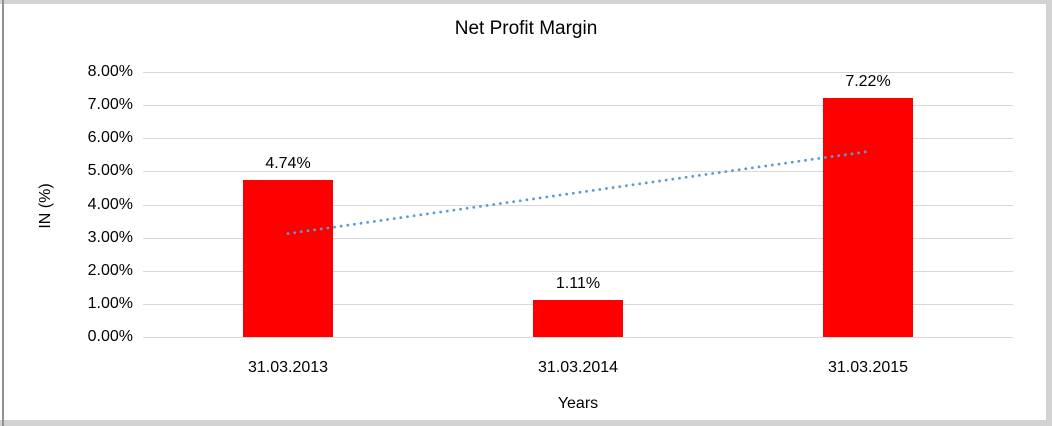 The height and width of the screenshot is (426, 1052). What do you see at coordinates (578, 403) in the screenshot?
I see `x-axis-title: Years` at bounding box center [578, 403].